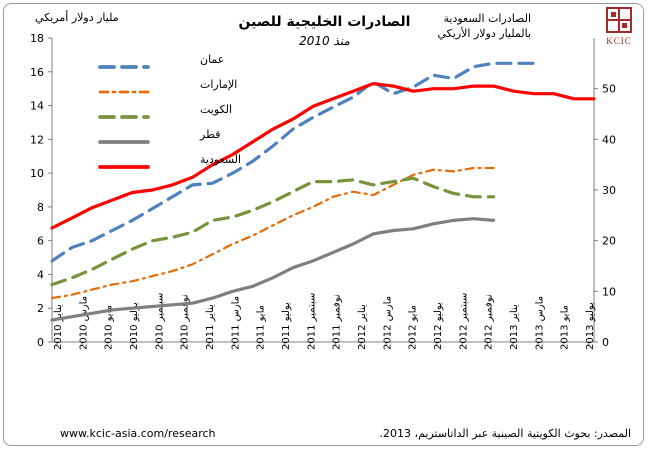 The image size is (649, 450). Describe the element at coordinates (37, 106) in the screenshot. I see `left-tick-label: 14` at that location.